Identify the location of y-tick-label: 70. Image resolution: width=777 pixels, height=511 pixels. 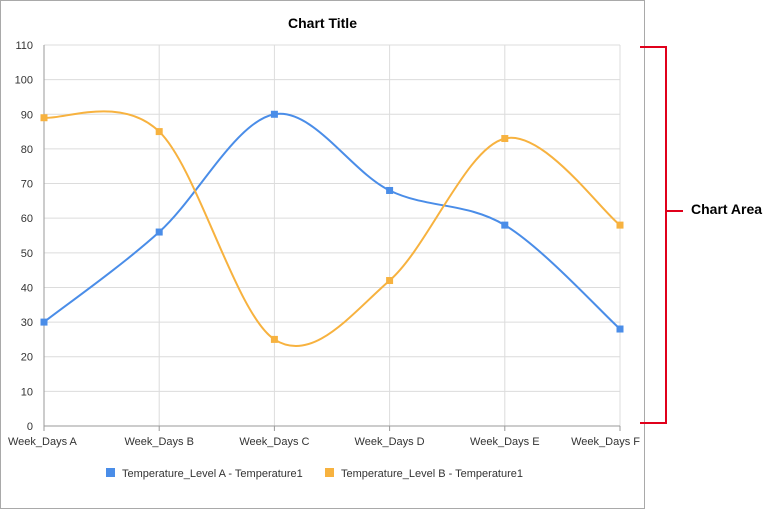
(27, 185).